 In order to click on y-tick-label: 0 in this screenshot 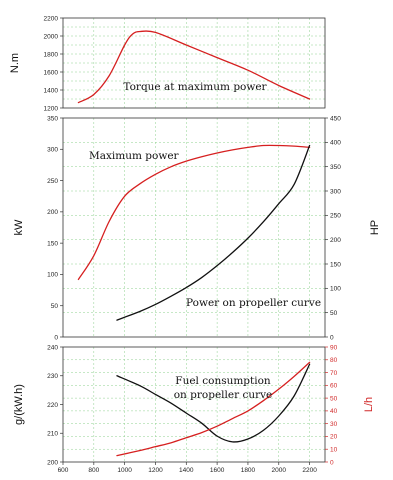, I will do `click(56, 337)`.